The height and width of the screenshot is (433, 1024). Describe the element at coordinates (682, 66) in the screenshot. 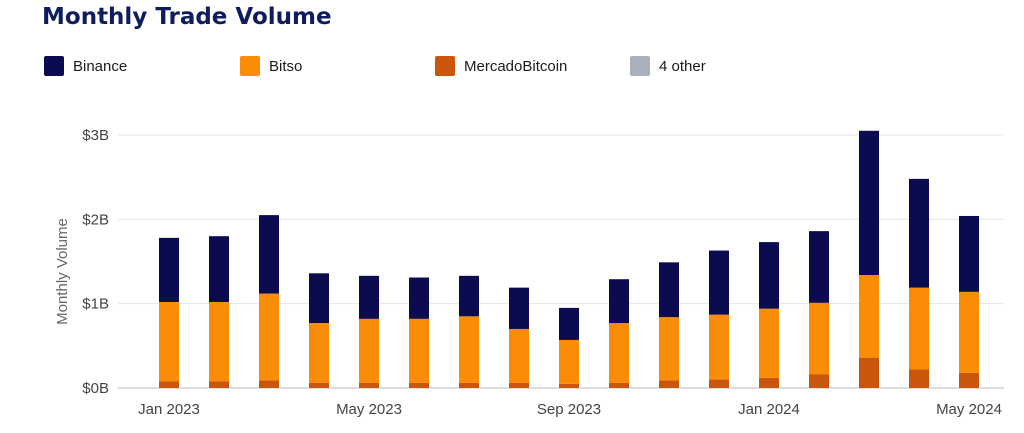

I see `legend-label-4-other: 4 other` at that location.